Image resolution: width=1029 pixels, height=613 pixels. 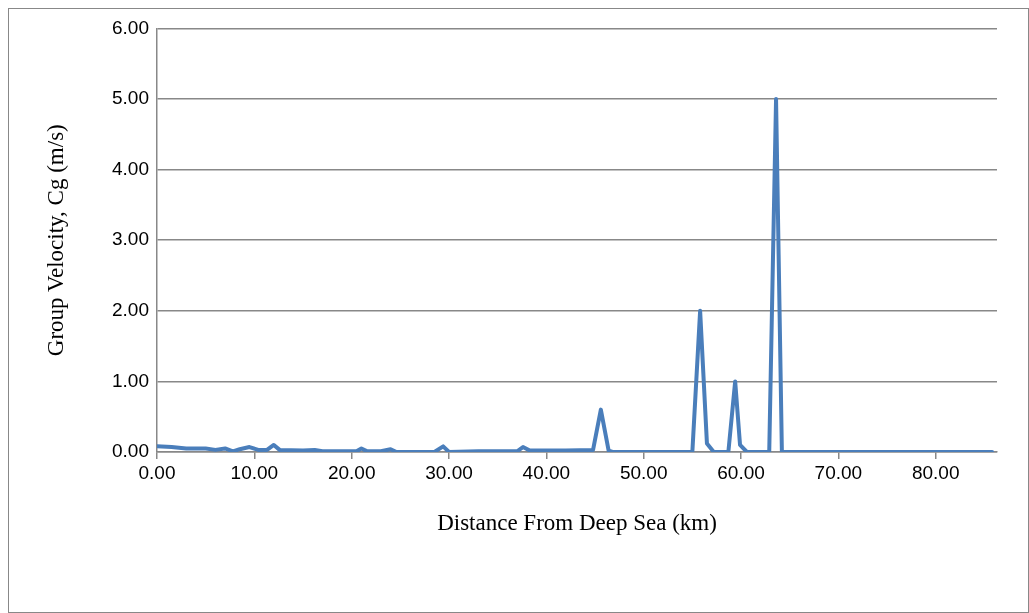 I want to click on y-tick-label: 4.00, so click(x=130, y=168).